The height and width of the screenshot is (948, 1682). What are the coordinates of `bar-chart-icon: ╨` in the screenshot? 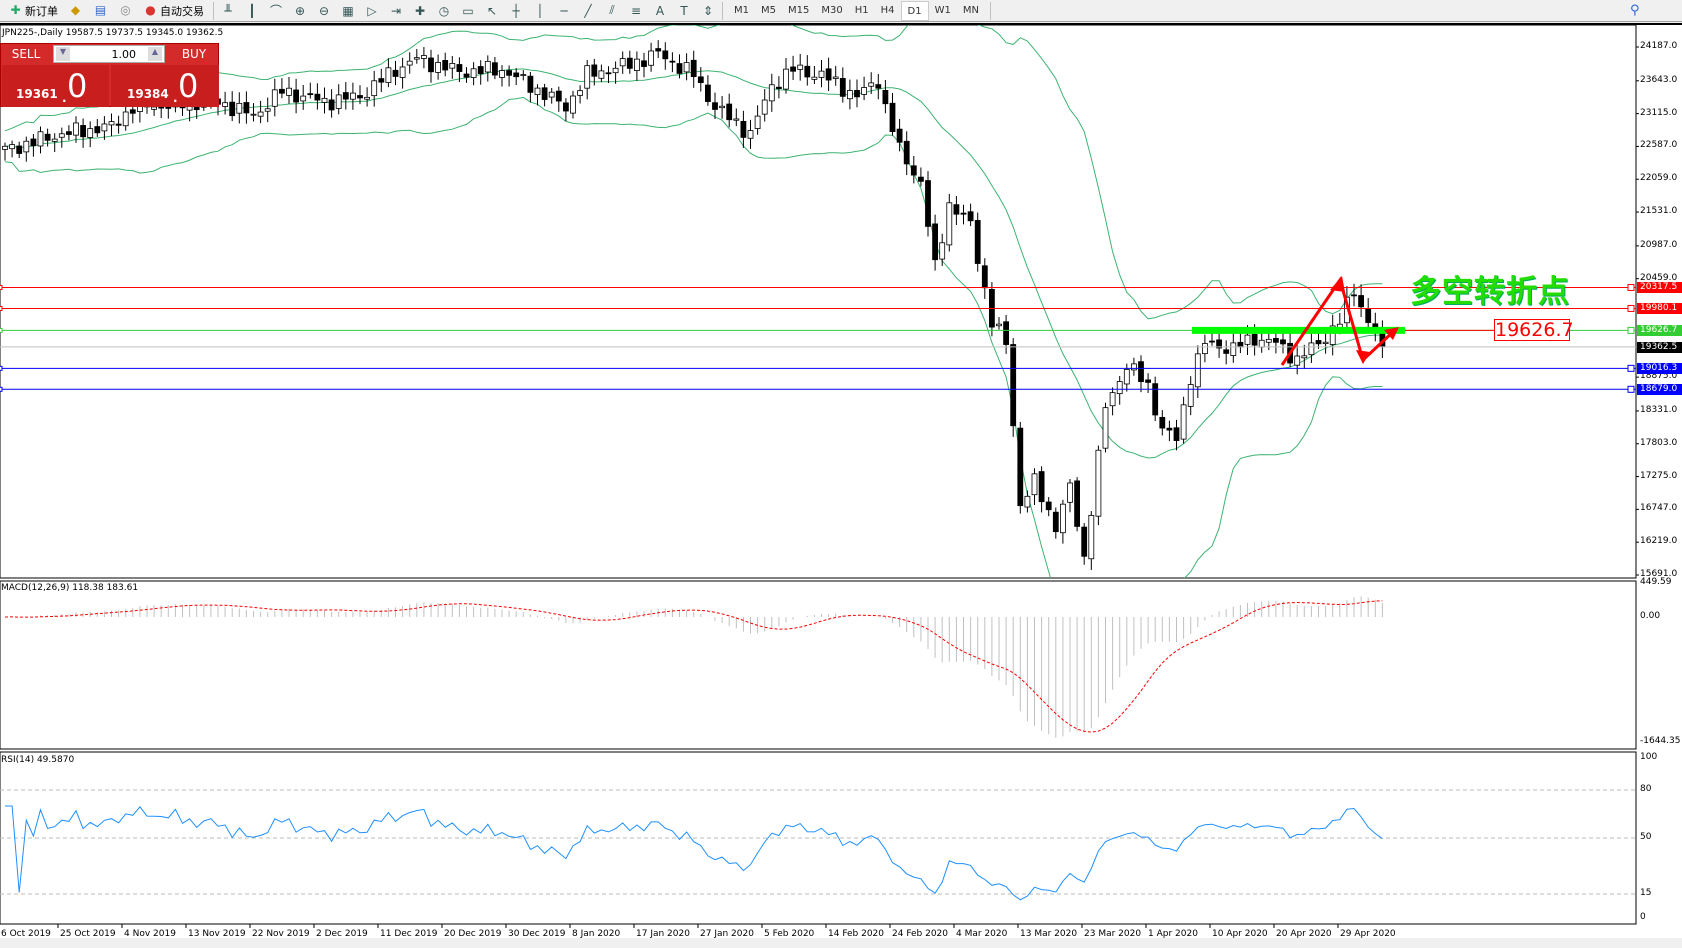 It's located at (228, 10).